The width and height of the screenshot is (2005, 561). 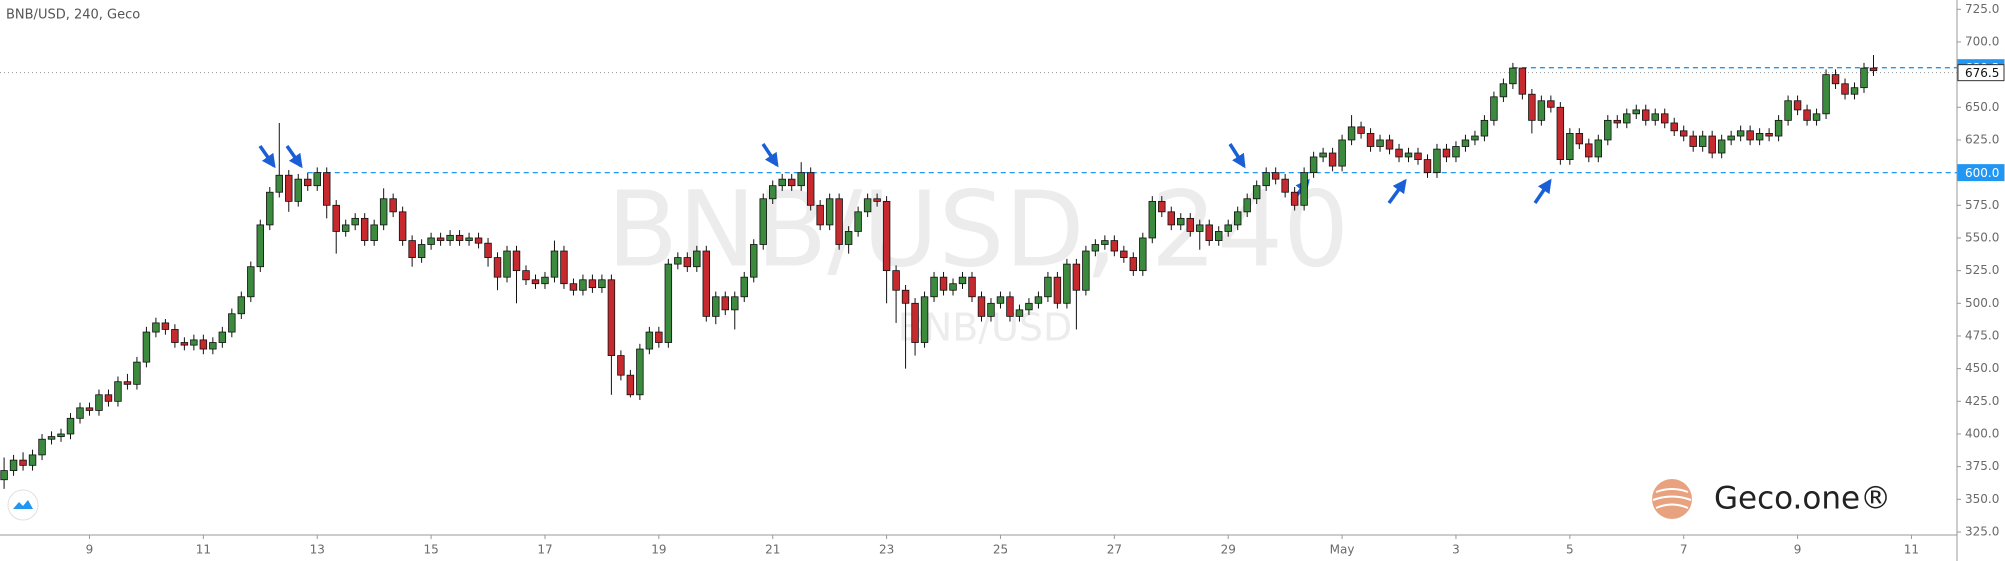 What do you see at coordinates (1982, 303) in the screenshot?
I see `y-tick-label: 500.0` at bounding box center [1982, 303].